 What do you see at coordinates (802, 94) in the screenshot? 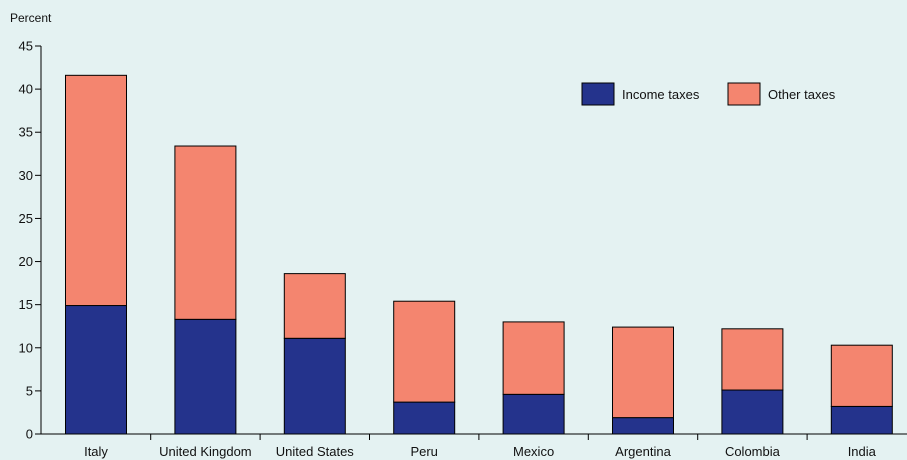
I see `legend-label: Other taxes` at bounding box center [802, 94].